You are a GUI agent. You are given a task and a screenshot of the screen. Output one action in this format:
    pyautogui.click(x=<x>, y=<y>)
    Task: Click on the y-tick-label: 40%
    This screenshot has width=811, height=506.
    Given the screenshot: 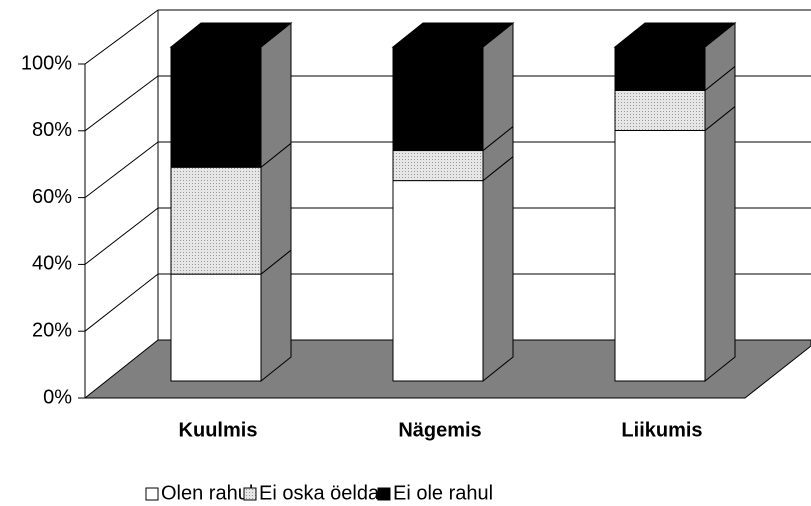 What is the action you would take?
    pyautogui.click(x=52, y=264)
    